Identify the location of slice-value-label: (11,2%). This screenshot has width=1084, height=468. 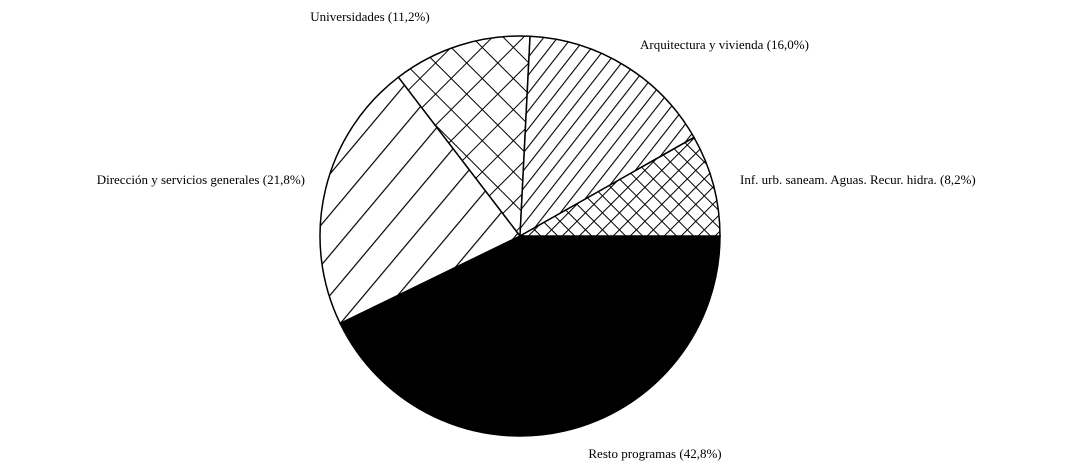
(409, 16).